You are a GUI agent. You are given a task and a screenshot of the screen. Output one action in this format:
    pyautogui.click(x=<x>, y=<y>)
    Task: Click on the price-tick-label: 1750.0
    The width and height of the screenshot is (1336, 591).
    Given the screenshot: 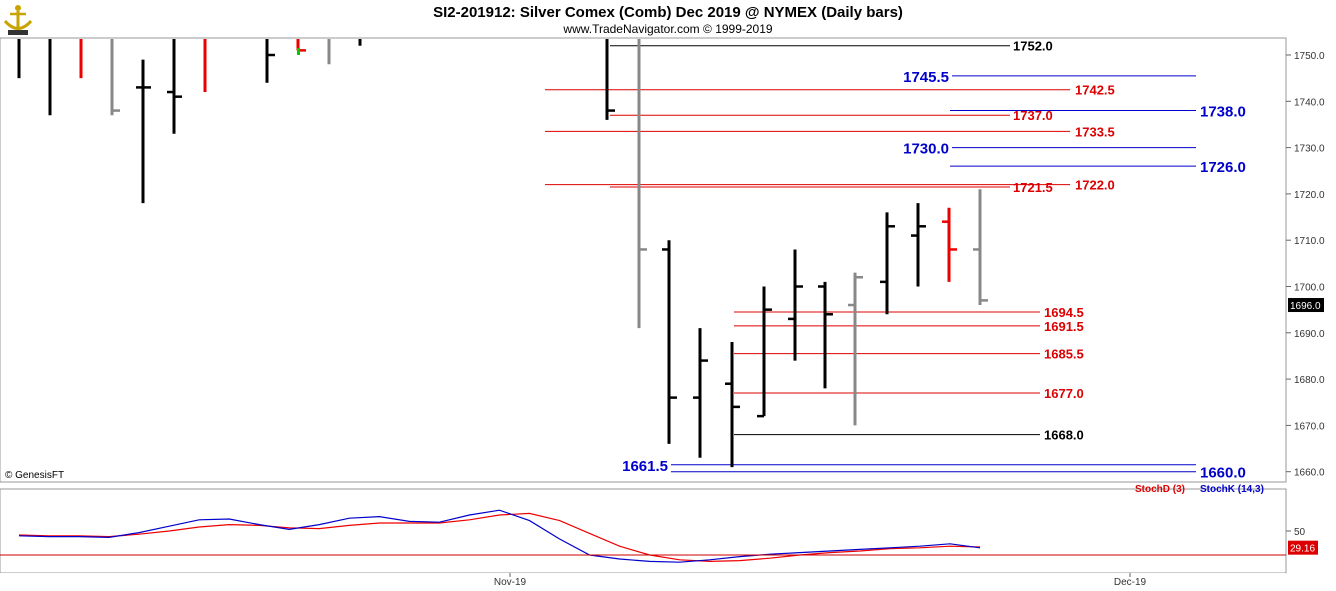 What is the action you would take?
    pyautogui.click(x=1309, y=56)
    